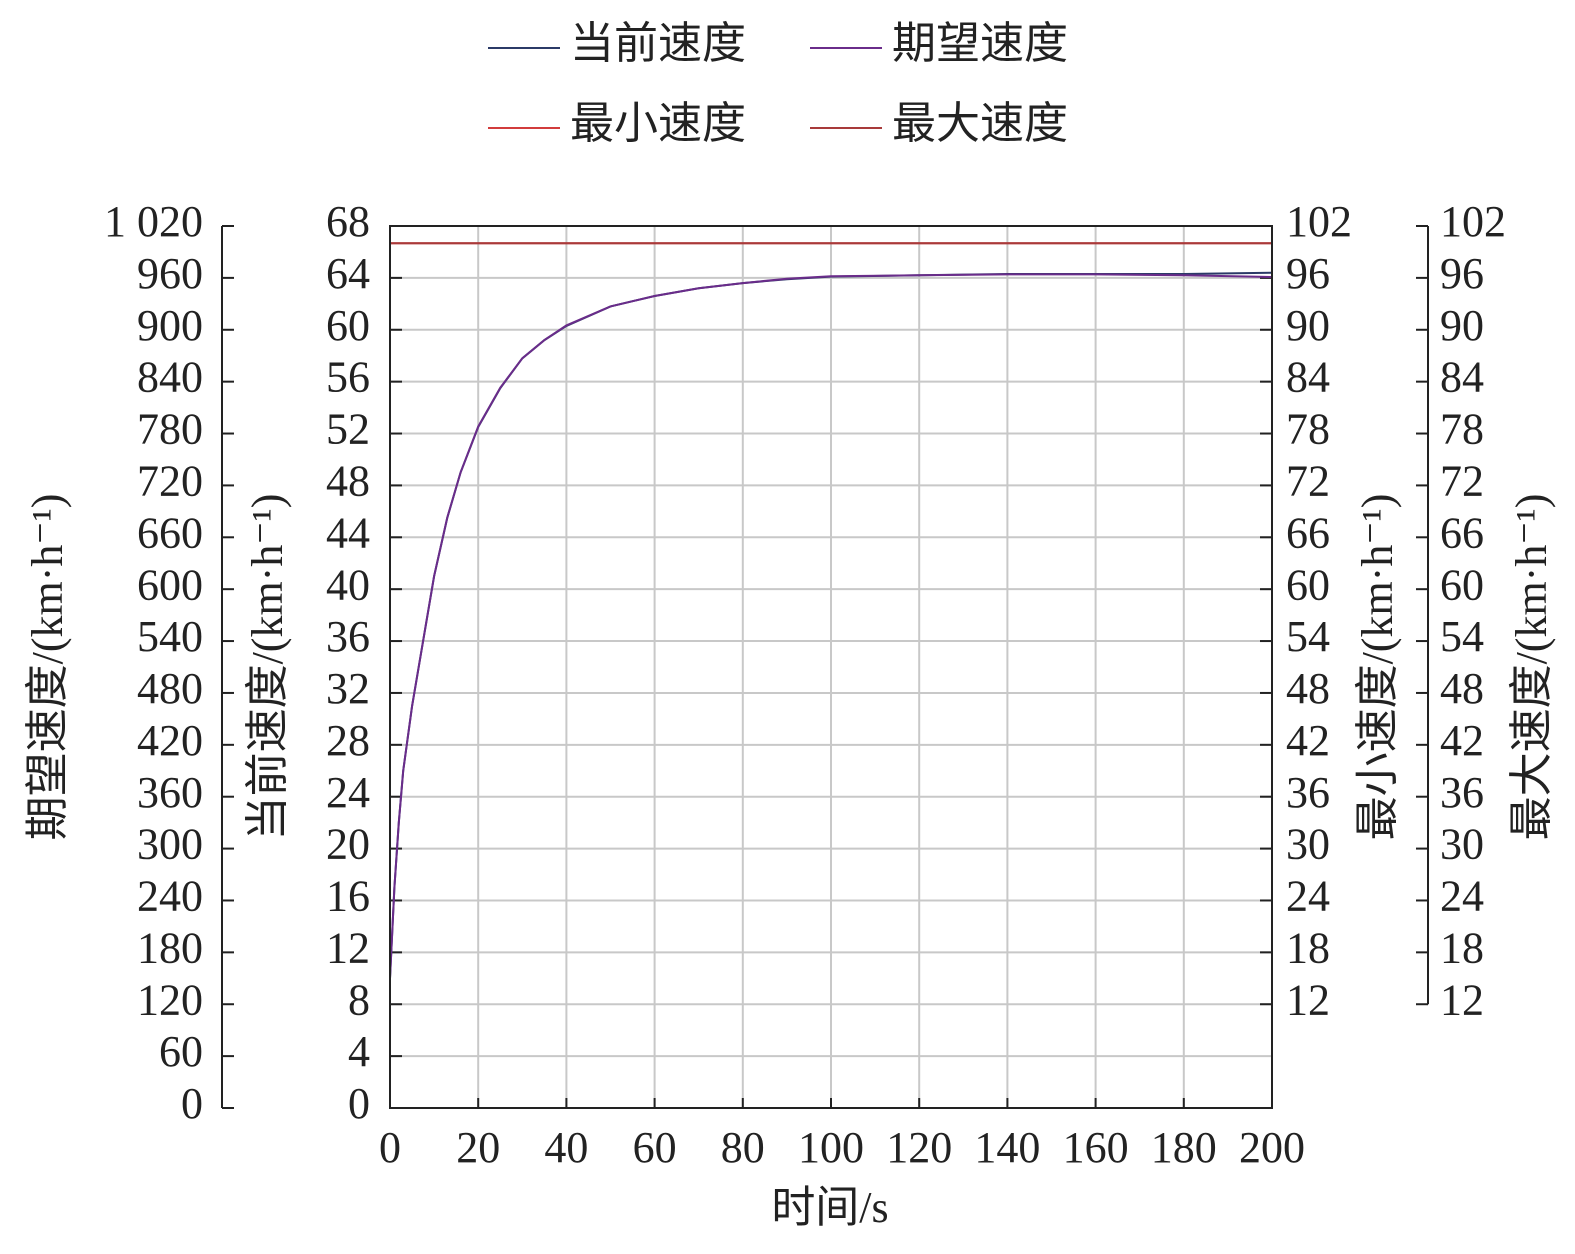  What do you see at coordinates (348, 844) in the screenshot?
I see `y-tick-label: 20` at bounding box center [348, 844].